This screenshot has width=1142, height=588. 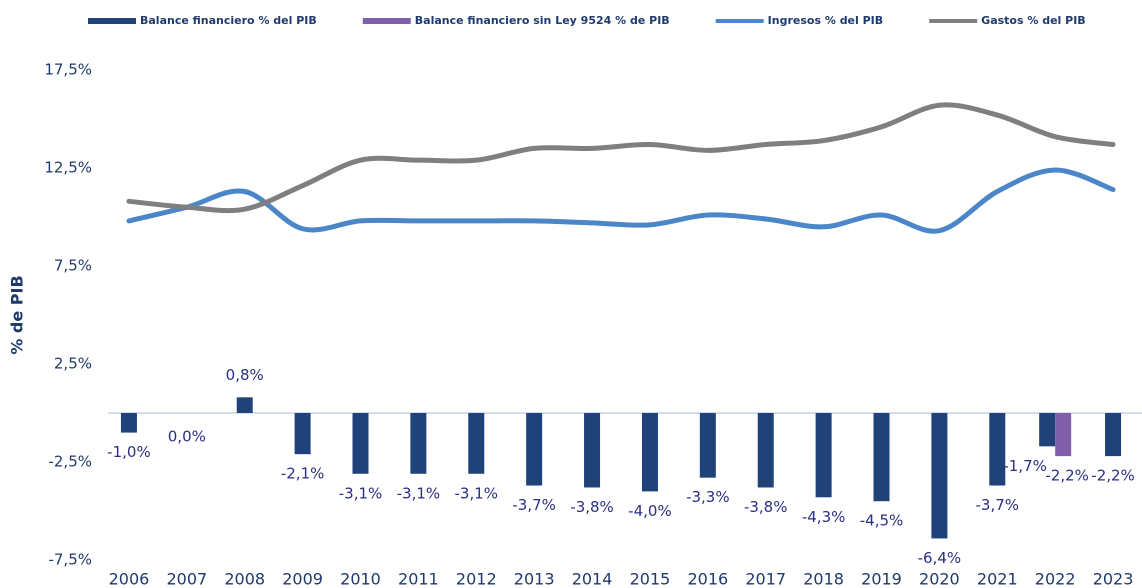 I want to click on x-tick-label: 2011, so click(x=418, y=579).